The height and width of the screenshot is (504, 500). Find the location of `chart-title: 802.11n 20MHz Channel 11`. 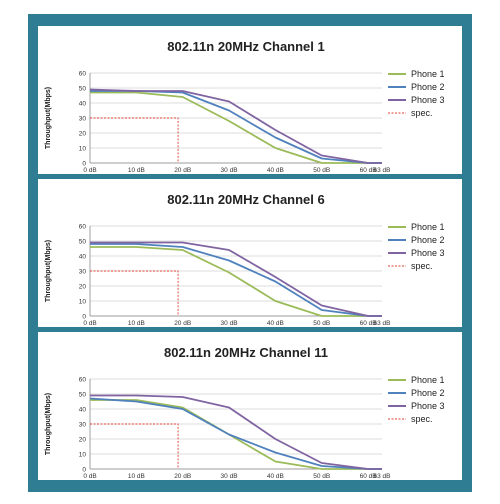

chart-title: 802.11n 20MHz Channel 11 is located at coordinates (246, 352).